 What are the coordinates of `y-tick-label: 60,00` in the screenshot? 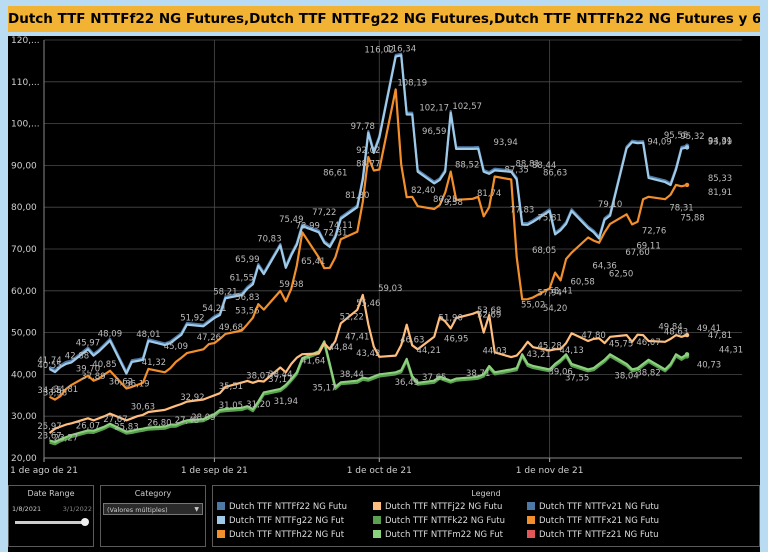 It's located at (24, 292).